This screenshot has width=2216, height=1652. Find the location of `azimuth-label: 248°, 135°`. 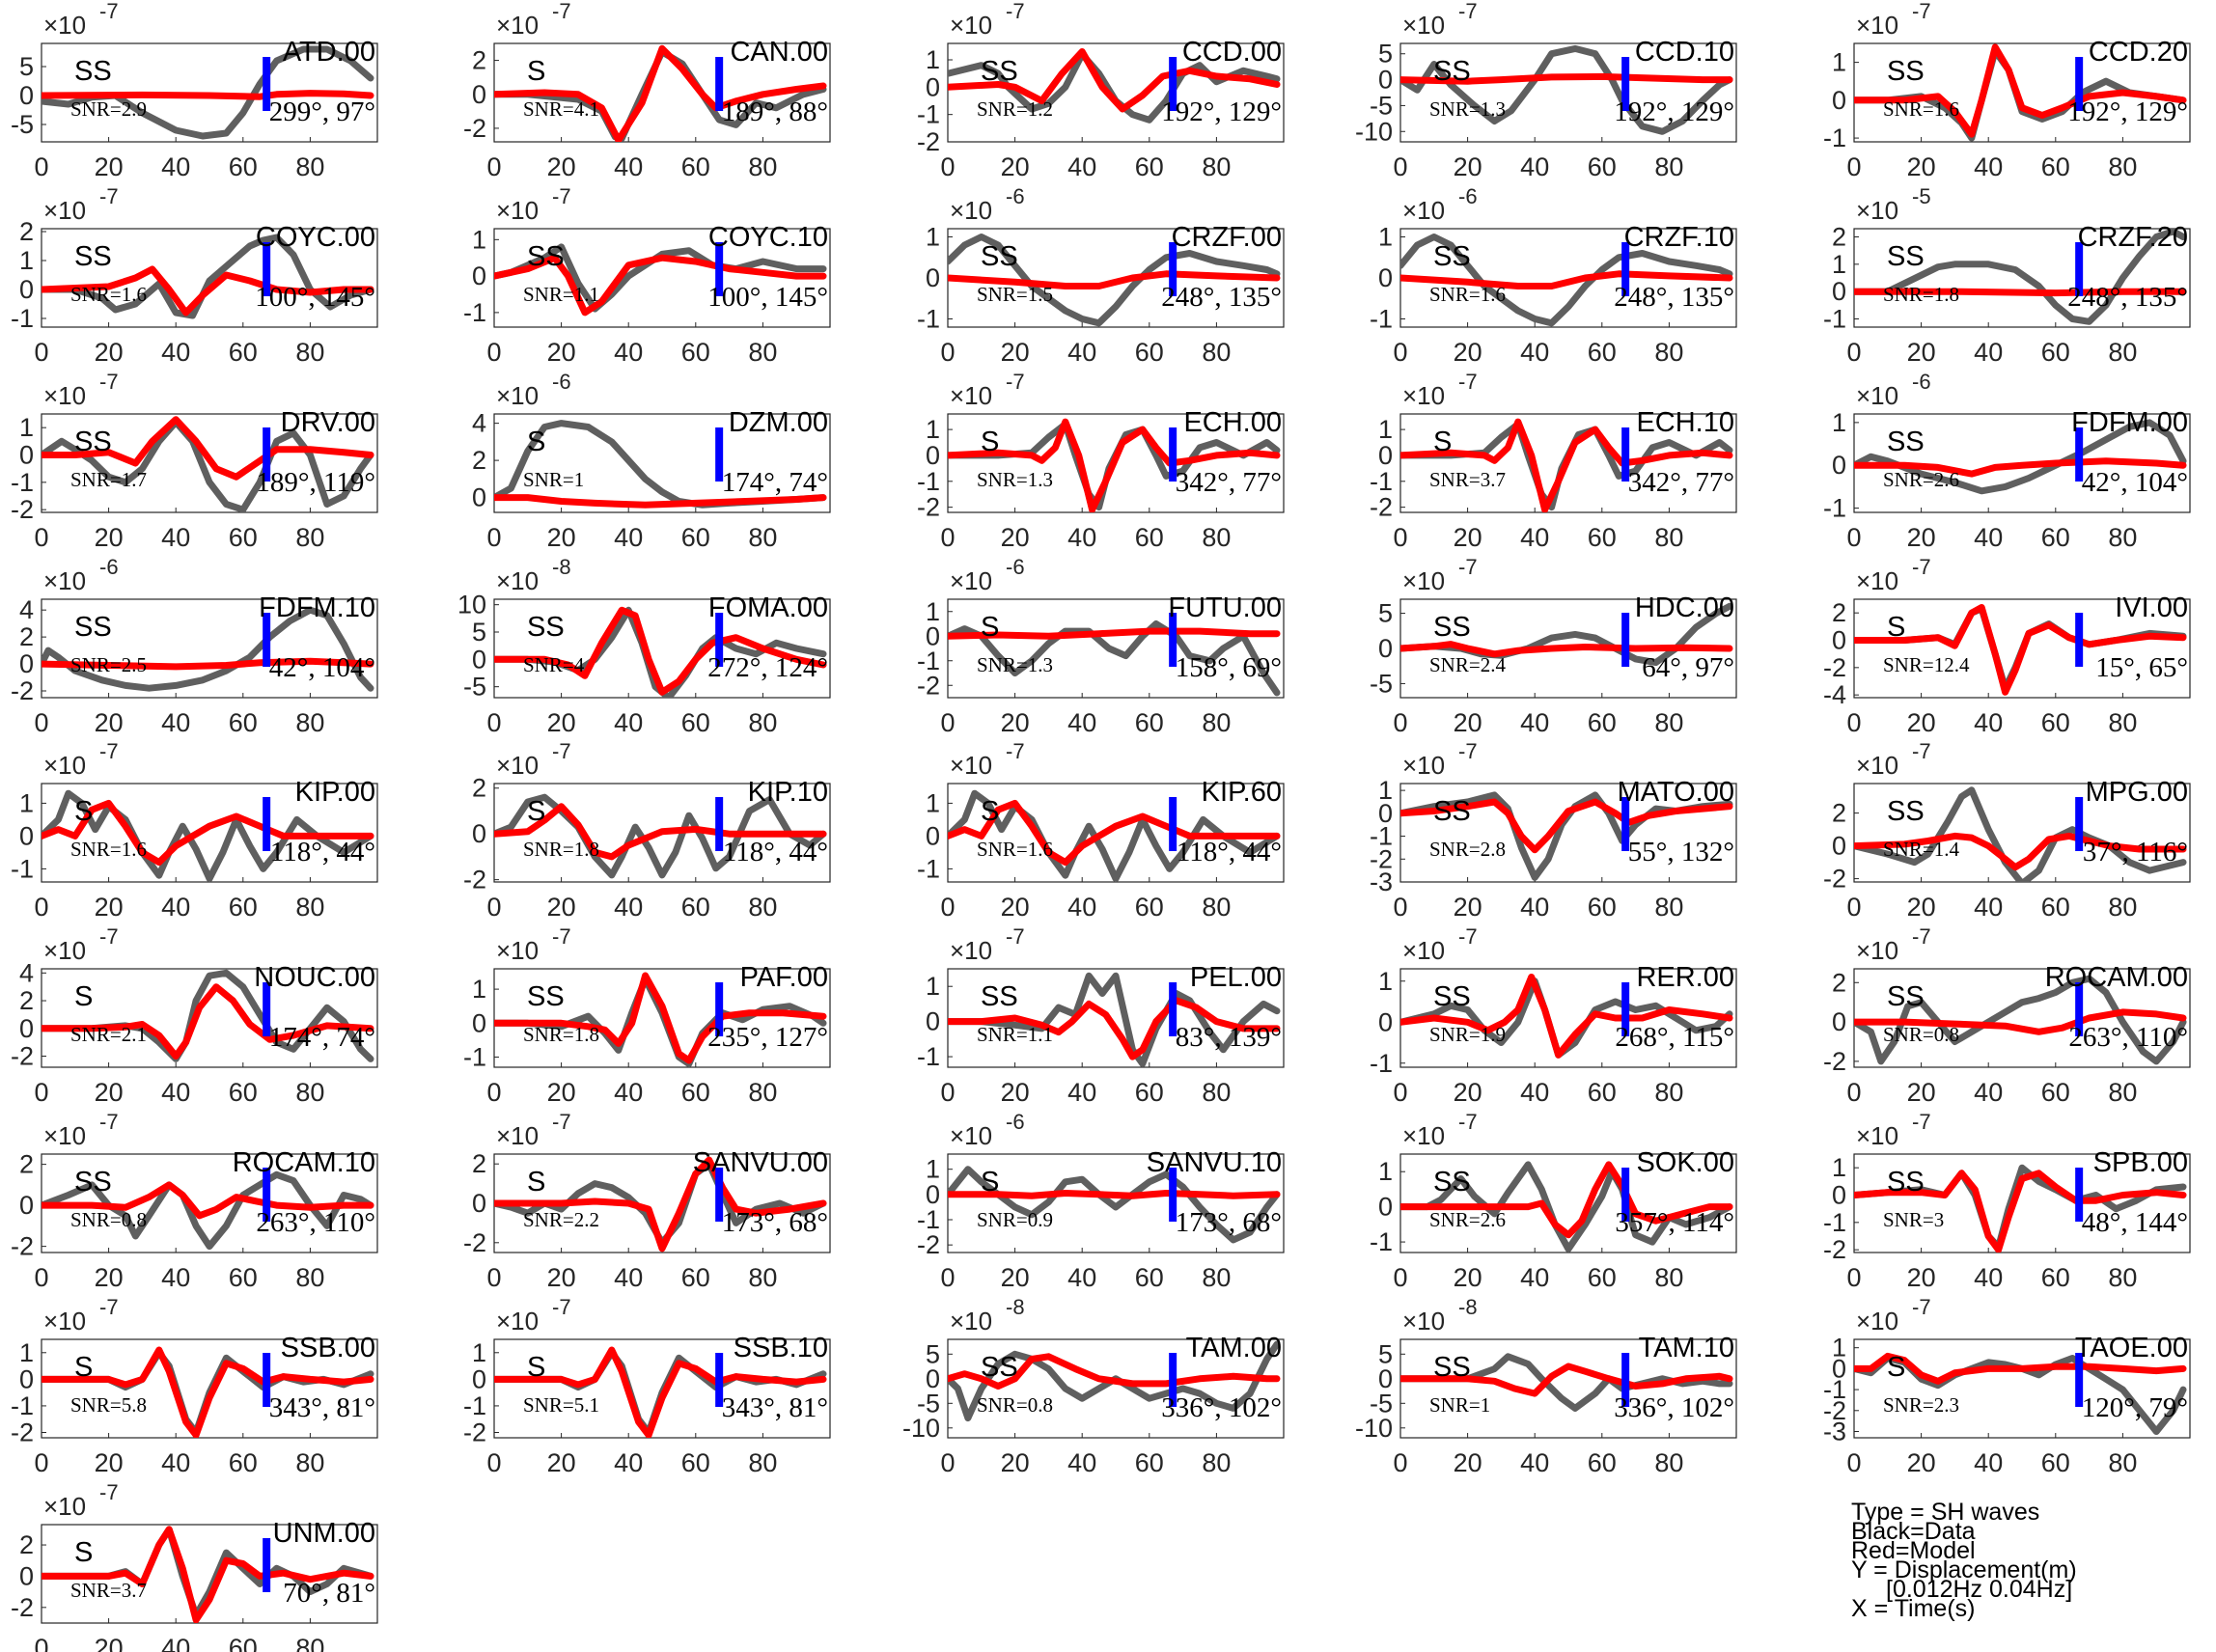

azimuth-label: 248°, 135° is located at coordinates (1674, 297).